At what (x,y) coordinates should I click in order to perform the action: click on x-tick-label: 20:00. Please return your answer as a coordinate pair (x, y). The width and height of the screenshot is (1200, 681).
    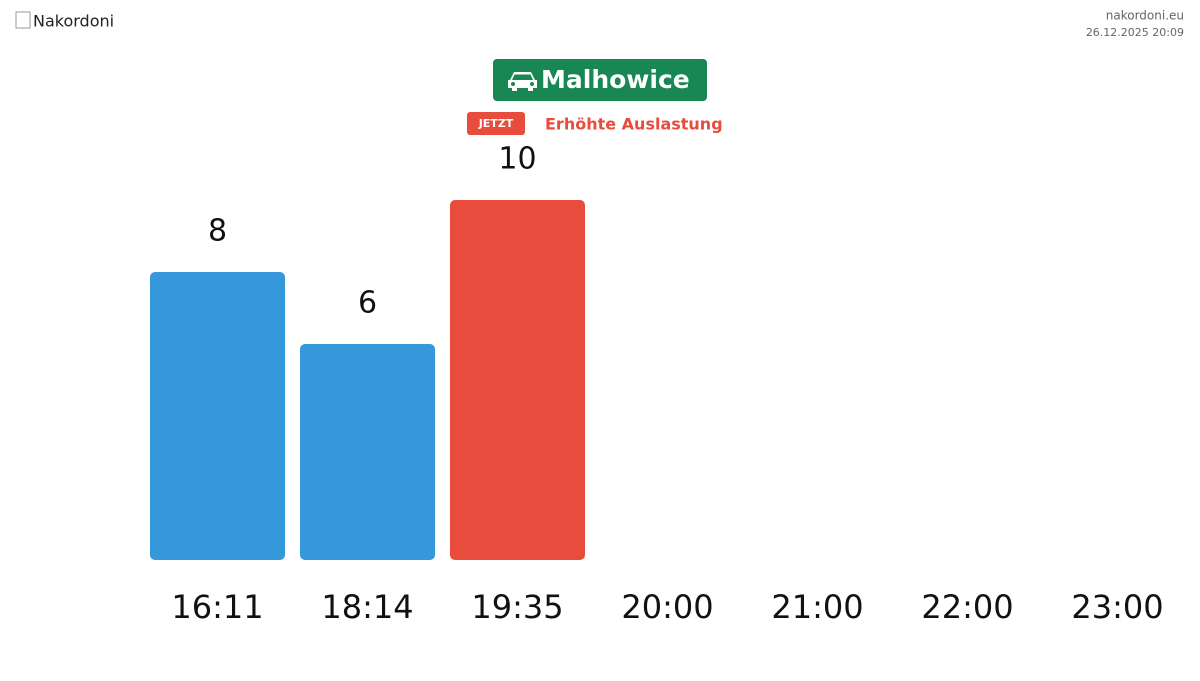
    Looking at the image, I should click on (667, 607).